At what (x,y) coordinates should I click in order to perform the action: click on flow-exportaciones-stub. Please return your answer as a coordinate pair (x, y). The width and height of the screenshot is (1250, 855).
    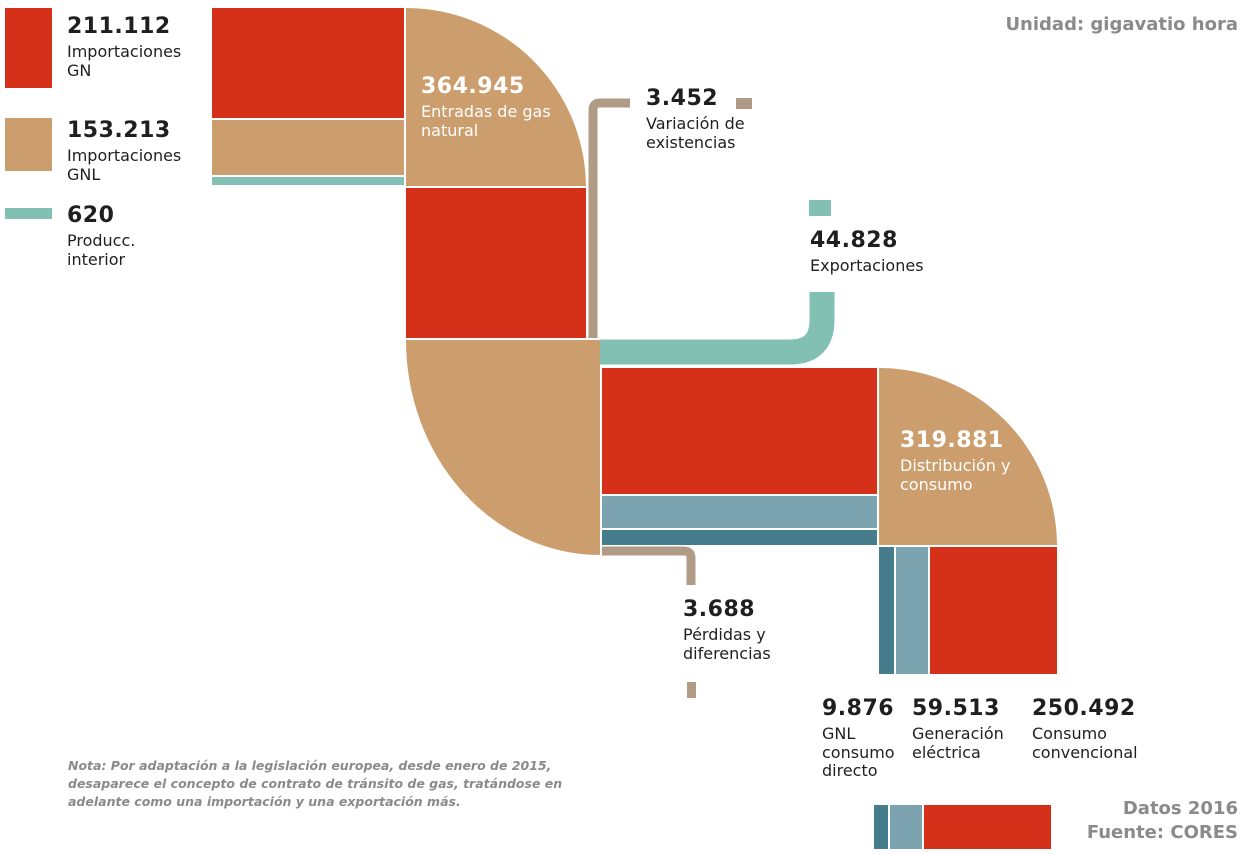
    Looking at the image, I should click on (820, 208).